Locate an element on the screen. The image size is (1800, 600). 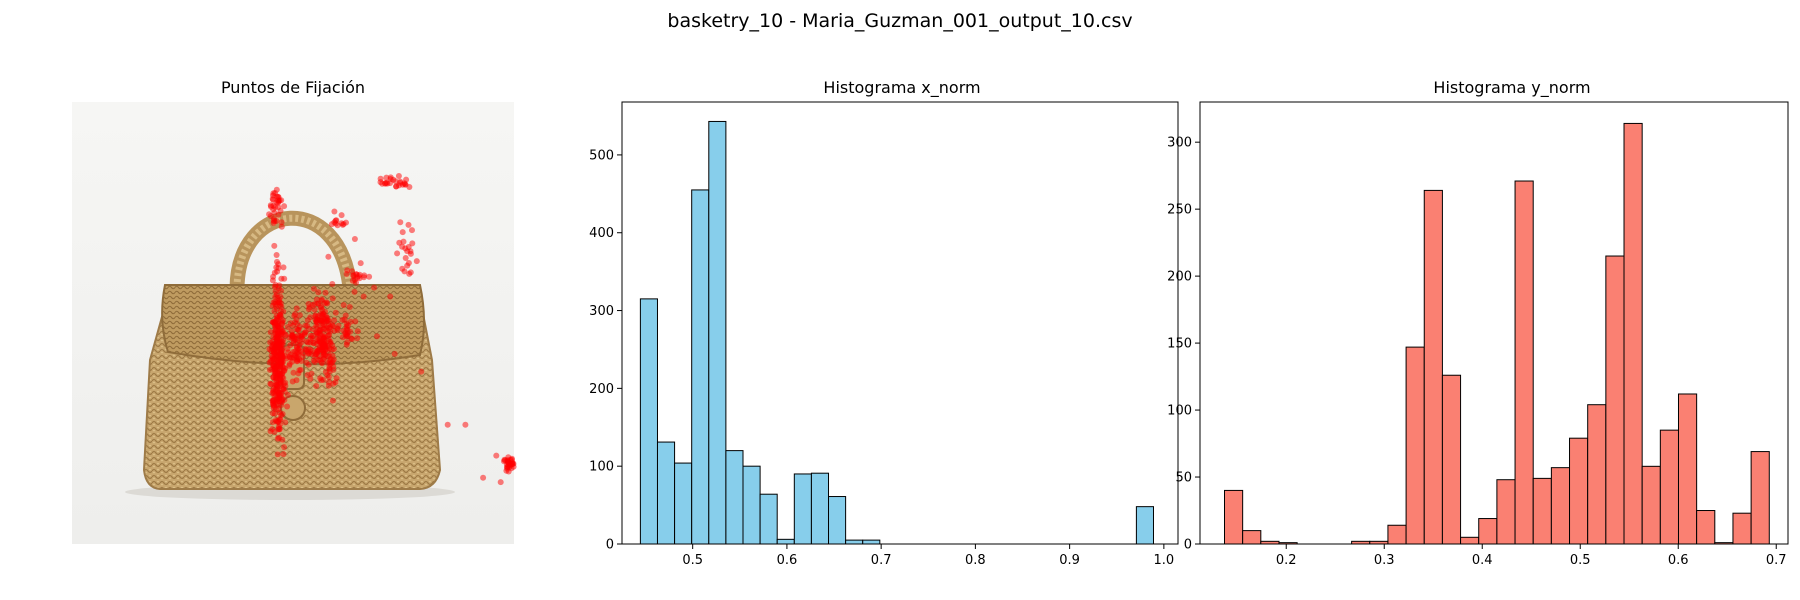
x-tick-label: 0.9 is located at coordinates (1069, 560).